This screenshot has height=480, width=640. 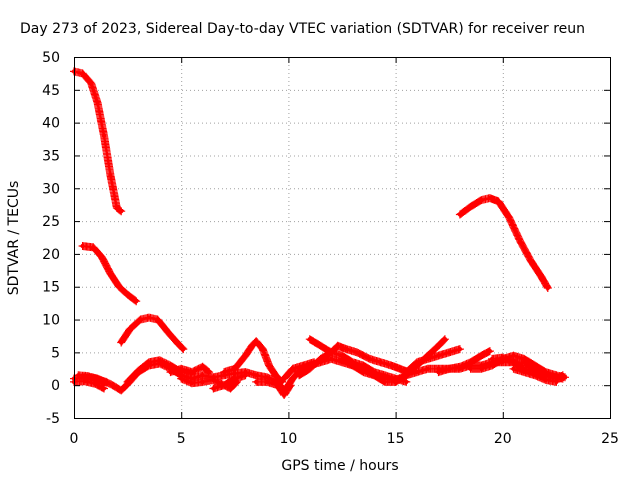 I want to click on x-tick-label: 10, so click(x=288, y=439).